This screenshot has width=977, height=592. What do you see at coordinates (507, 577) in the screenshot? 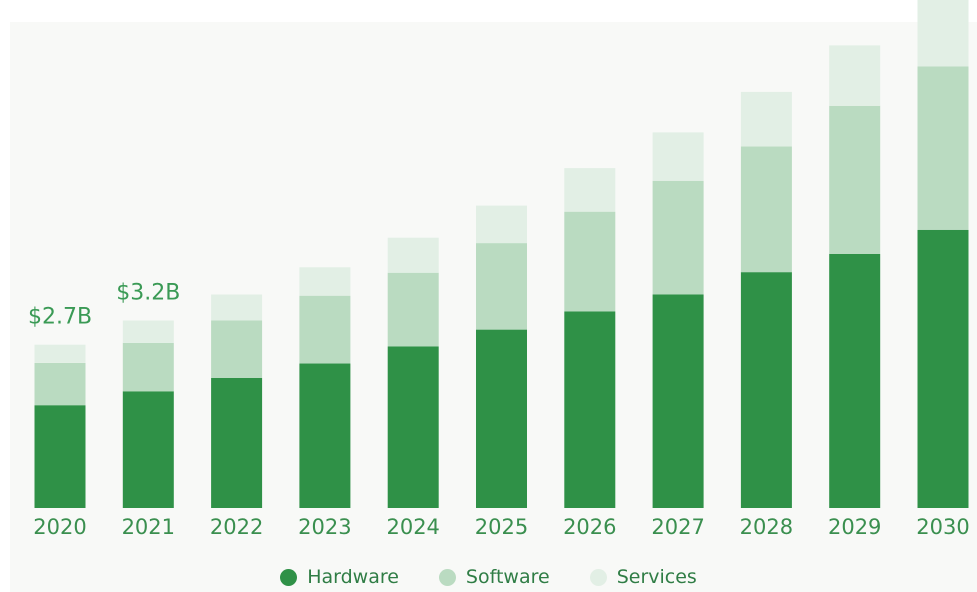
I see `legend-label-software: Software` at bounding box center [507, 577].